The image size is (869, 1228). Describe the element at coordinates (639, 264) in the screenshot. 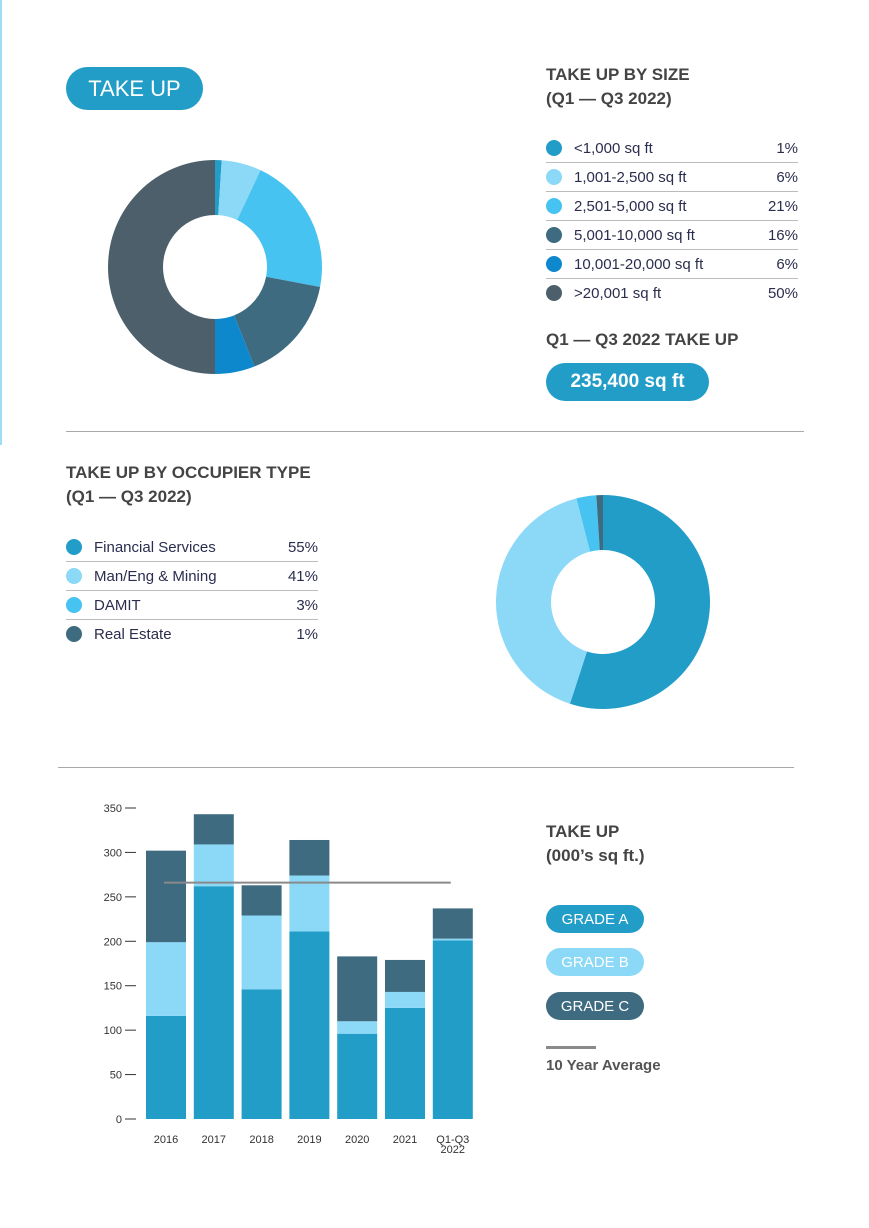

I see `legend-label: 10,001-20,000 sq ft` at that location.